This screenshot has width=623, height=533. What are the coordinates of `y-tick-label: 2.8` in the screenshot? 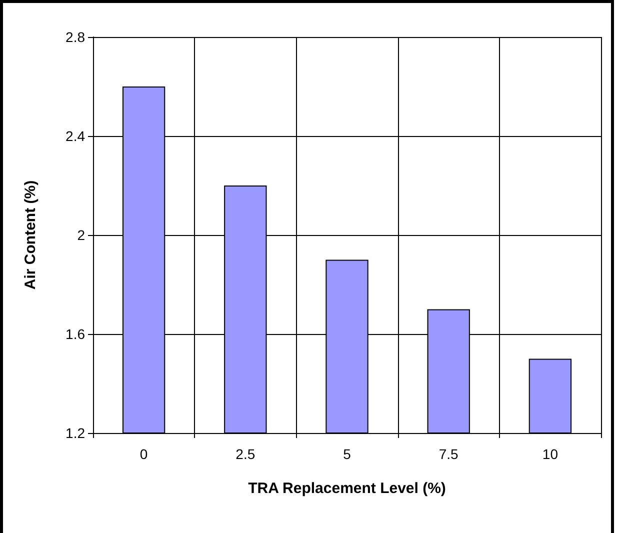 It's located at (76, 37).